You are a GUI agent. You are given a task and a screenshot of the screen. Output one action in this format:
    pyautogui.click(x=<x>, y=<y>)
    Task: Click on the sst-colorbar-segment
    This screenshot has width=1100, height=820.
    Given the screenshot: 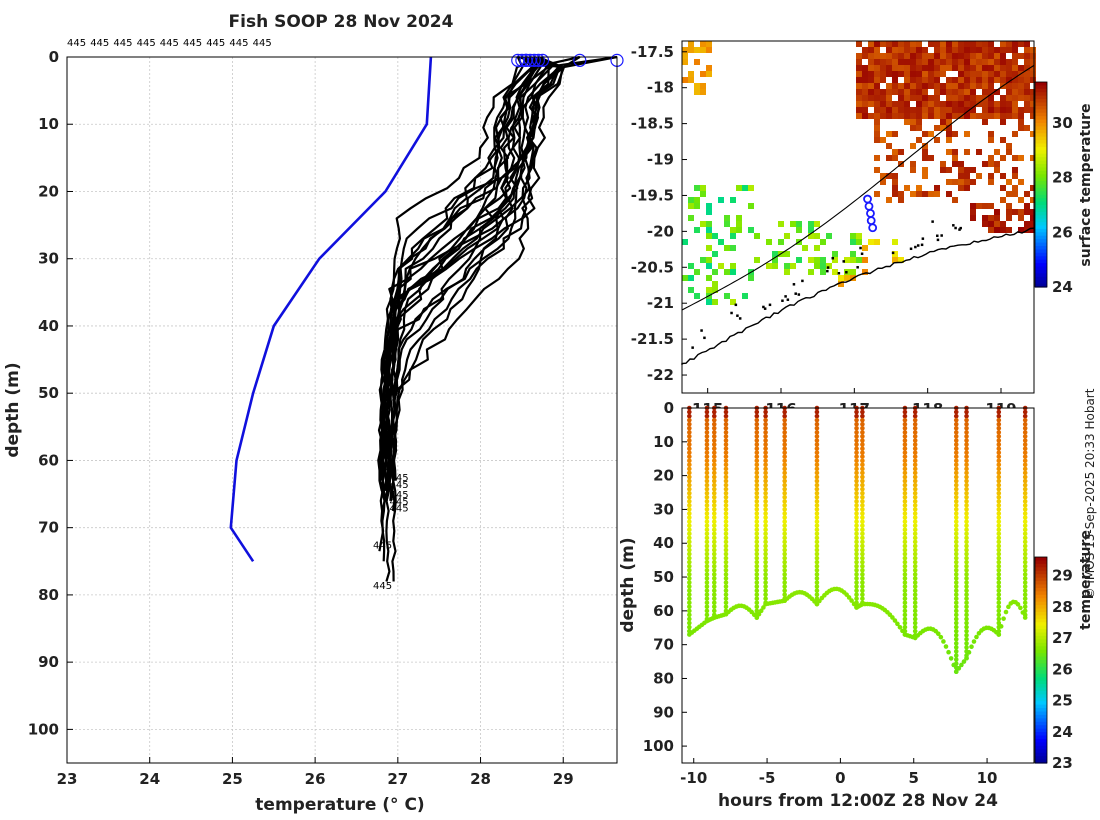 What is the action you would take?
    pyautogui.click(x=1041, y=162)
    